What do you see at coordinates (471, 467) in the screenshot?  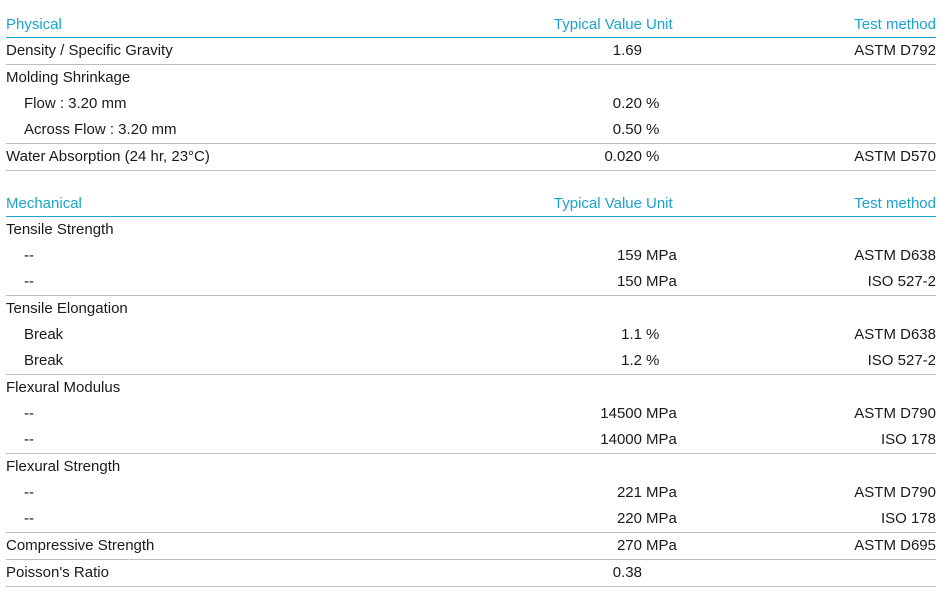 I see `table-row: Flexural Strength` at bounding box center [471, 467].